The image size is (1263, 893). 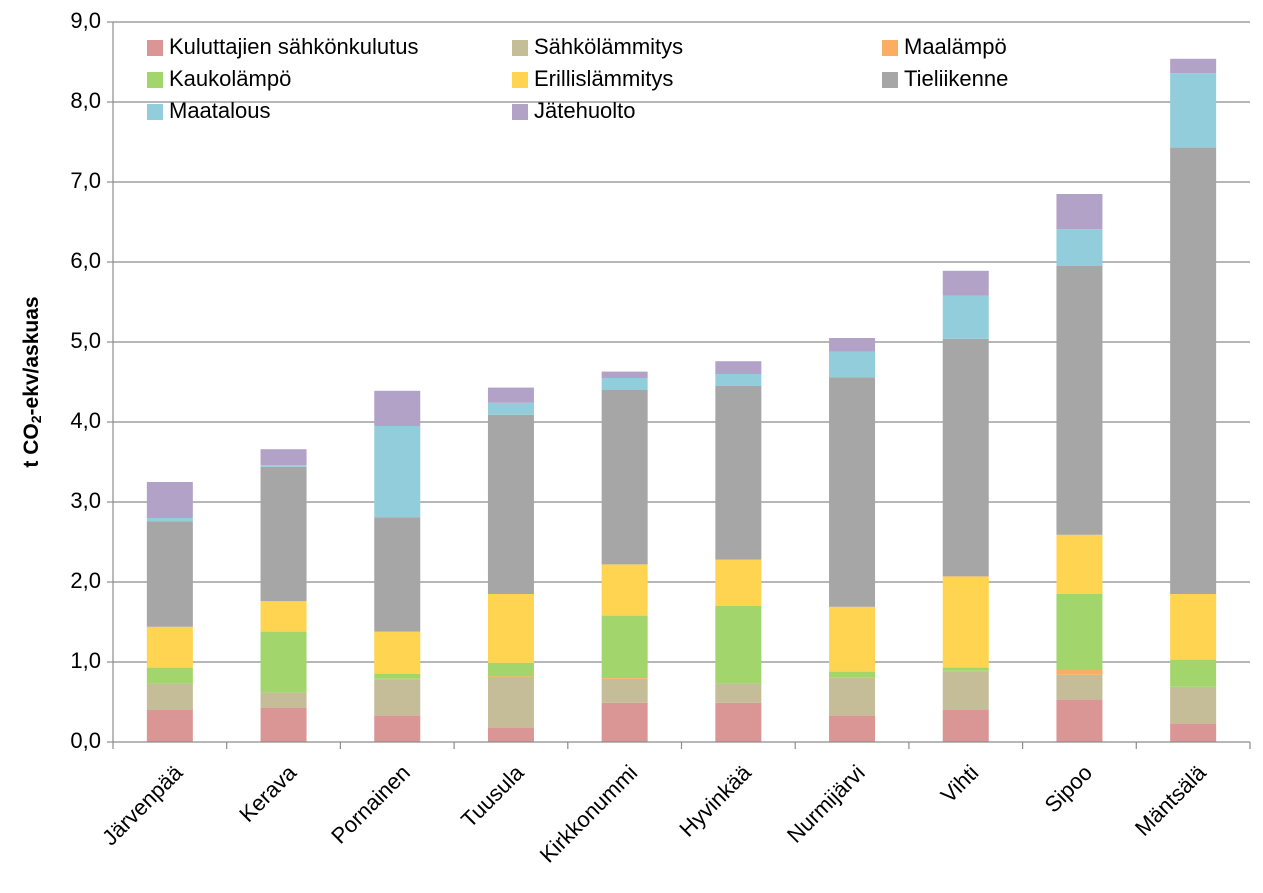 What do you see at coordinates (715, 800) in the screenshot?
I see `x-tick-label: Hyvinkää` at bounding box center [715, 800].